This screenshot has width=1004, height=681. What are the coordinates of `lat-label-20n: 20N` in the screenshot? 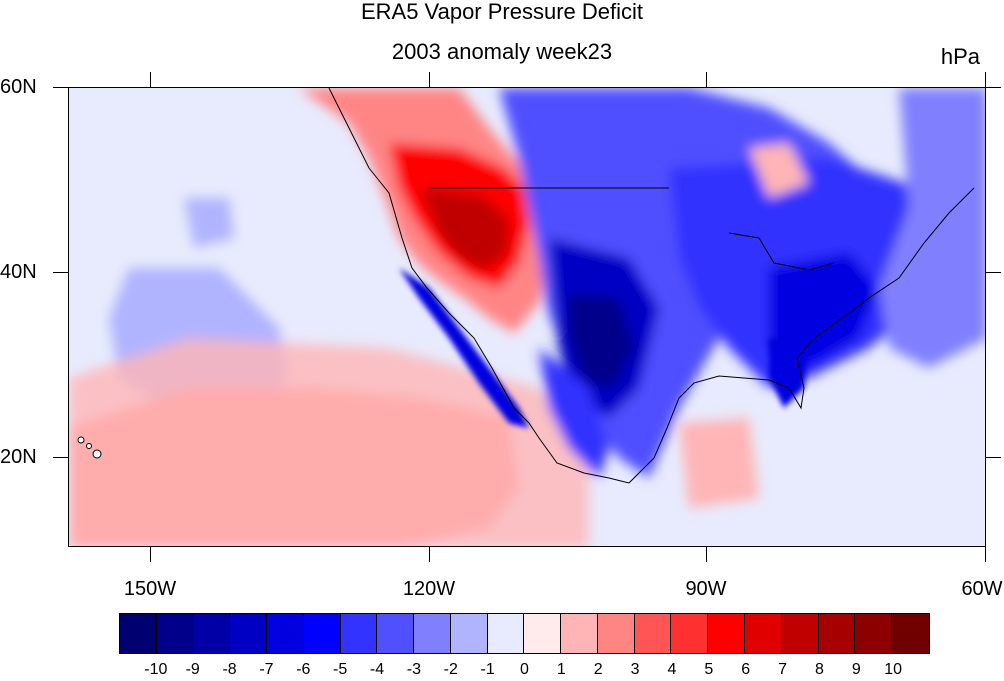 It's located at (18, 457).